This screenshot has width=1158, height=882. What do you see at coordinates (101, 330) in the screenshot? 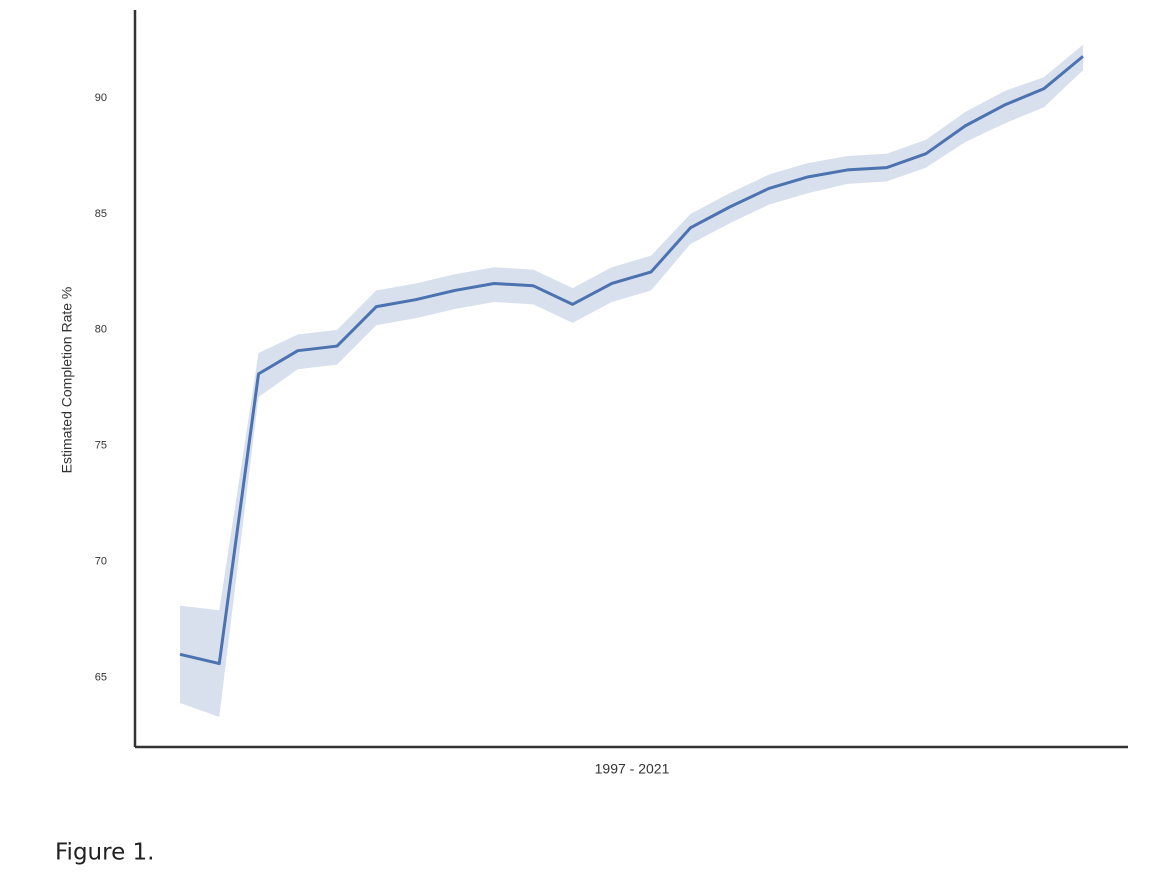
I see `y-tick-label: 80` at bounding box center [101, 330].